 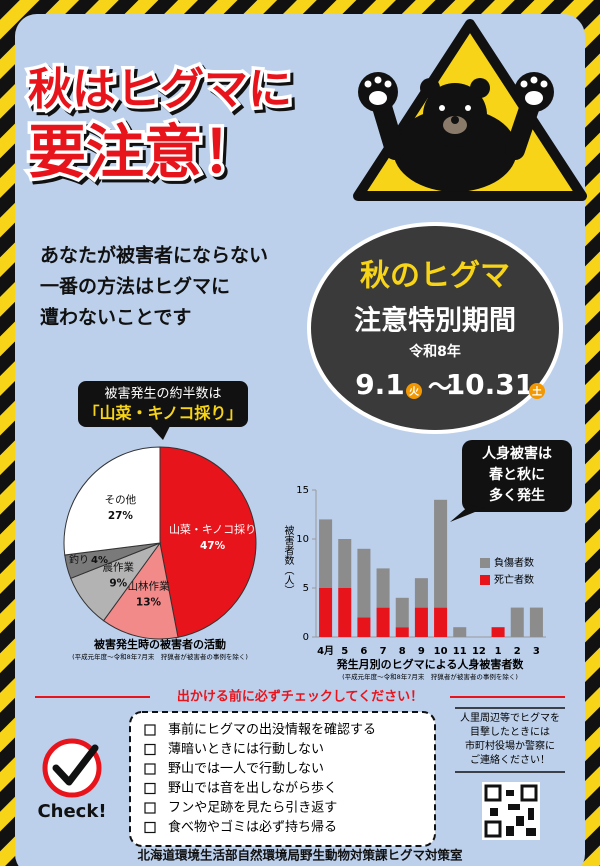 What do you see at coordinates (460, 651) in the screenshot?
I see `x-tick-label: 11` at bounding box center [460, 651].